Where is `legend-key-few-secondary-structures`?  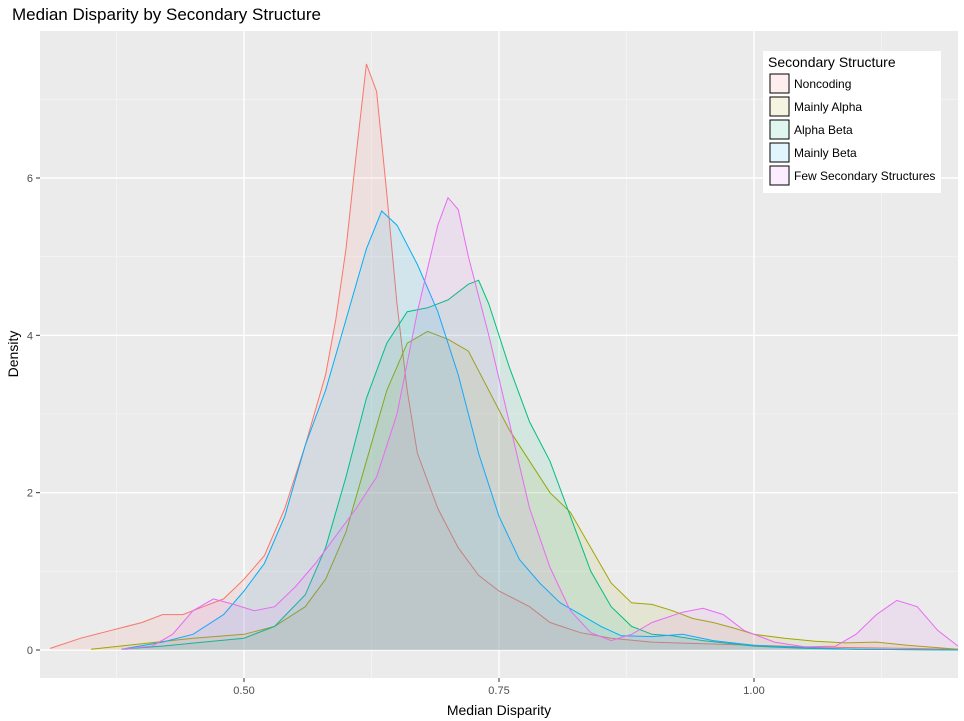
legend-key-few-secondary-structures is located at coordinates (779, 175).